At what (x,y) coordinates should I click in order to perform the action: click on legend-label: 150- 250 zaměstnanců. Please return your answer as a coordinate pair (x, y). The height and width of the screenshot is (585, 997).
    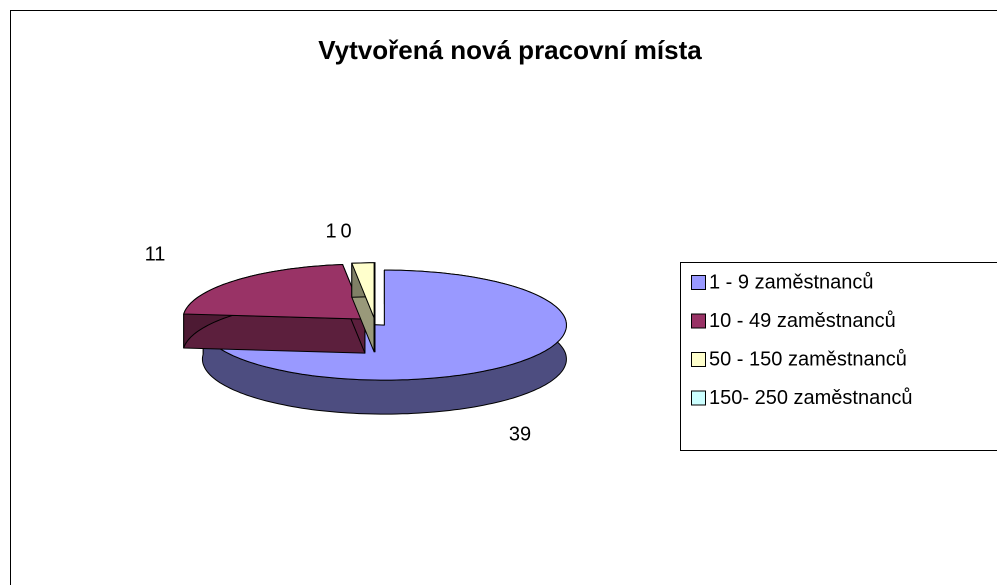
    Looking at the image, I should click on (810, 398).